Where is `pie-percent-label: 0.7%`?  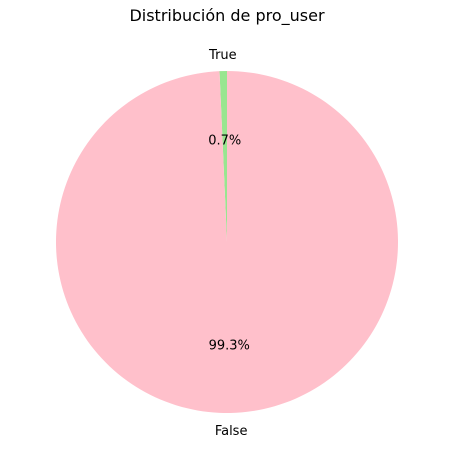 pie-percent-label: 0.7% is located at coordinates (224, 140).